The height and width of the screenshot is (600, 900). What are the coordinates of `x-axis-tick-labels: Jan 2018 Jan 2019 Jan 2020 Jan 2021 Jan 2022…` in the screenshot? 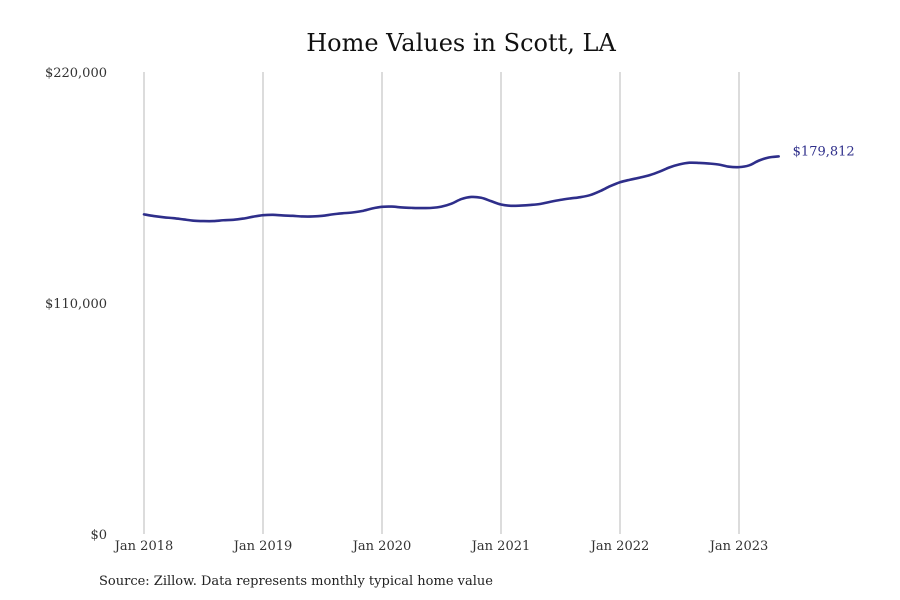 It's located at (441, 546).